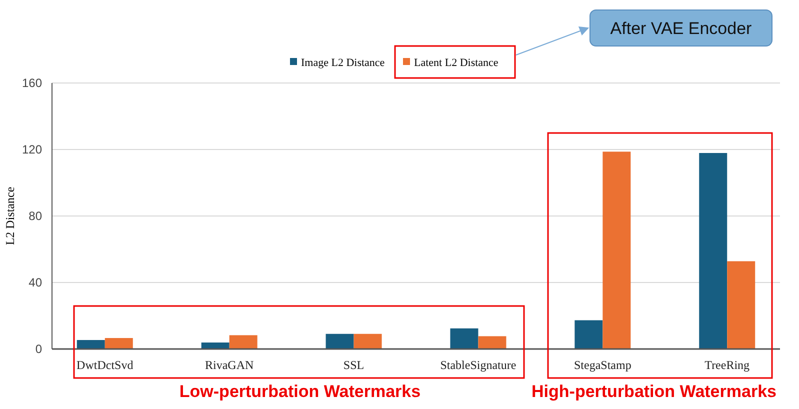  I want to click on x-tick-label: TreeRing, so click(727, 365).